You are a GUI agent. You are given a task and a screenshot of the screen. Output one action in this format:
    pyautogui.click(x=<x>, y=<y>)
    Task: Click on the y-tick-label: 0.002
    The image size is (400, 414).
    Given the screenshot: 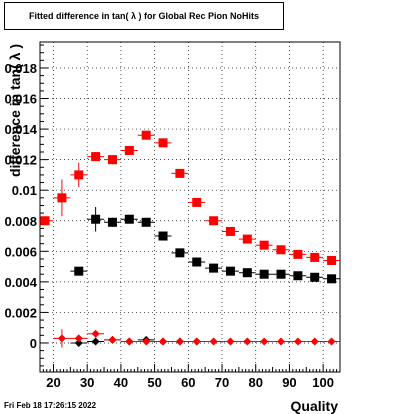 What is the action you would take?
    pyautogui.click(x=20, y=312)
    